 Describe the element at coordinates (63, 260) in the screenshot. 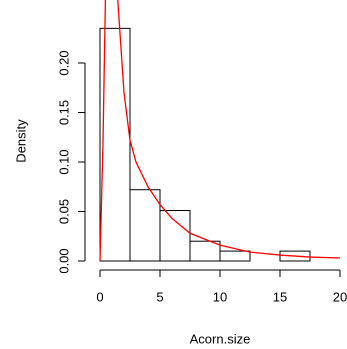

I see `y-tick-label: 0.00` at that location.